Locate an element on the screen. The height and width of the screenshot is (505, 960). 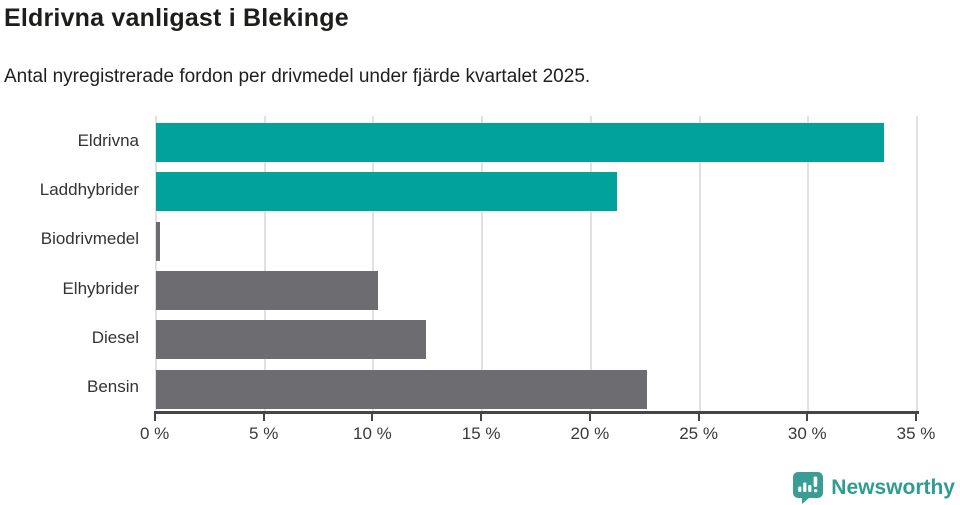
bar-bensin is located at coordinates (402, 389).